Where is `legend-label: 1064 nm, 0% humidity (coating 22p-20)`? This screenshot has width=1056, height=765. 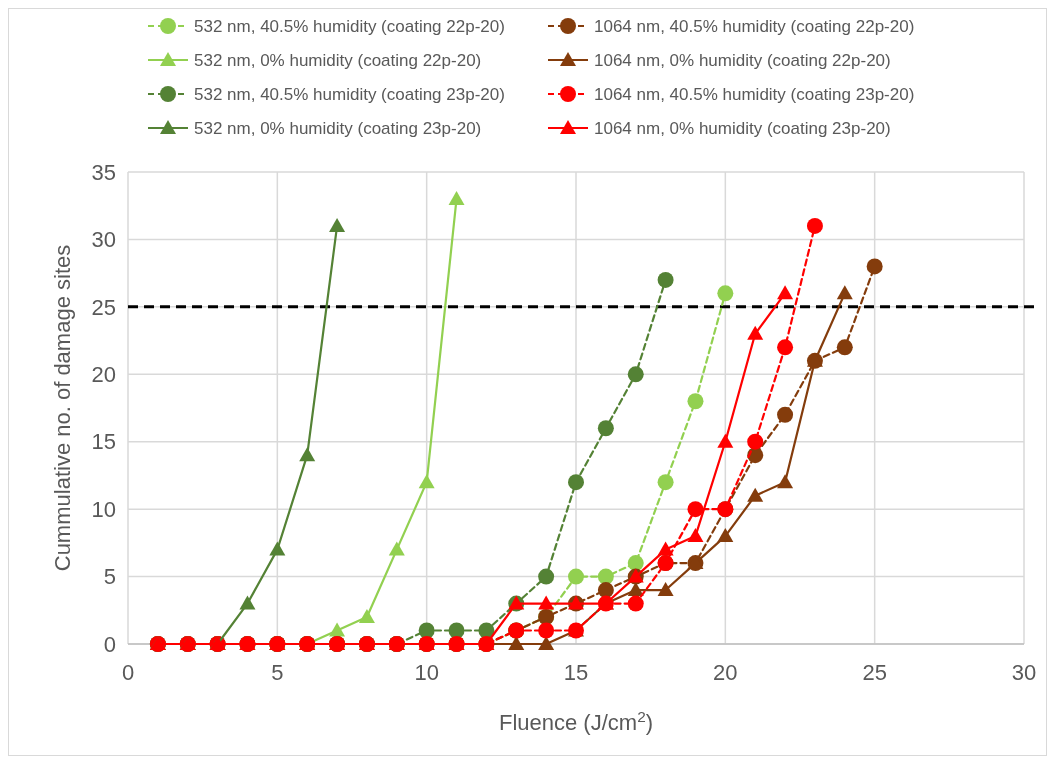 legend-label: 1064 nm, 0% humidity (coating 22p-20) is located at coordinates (742, 60).